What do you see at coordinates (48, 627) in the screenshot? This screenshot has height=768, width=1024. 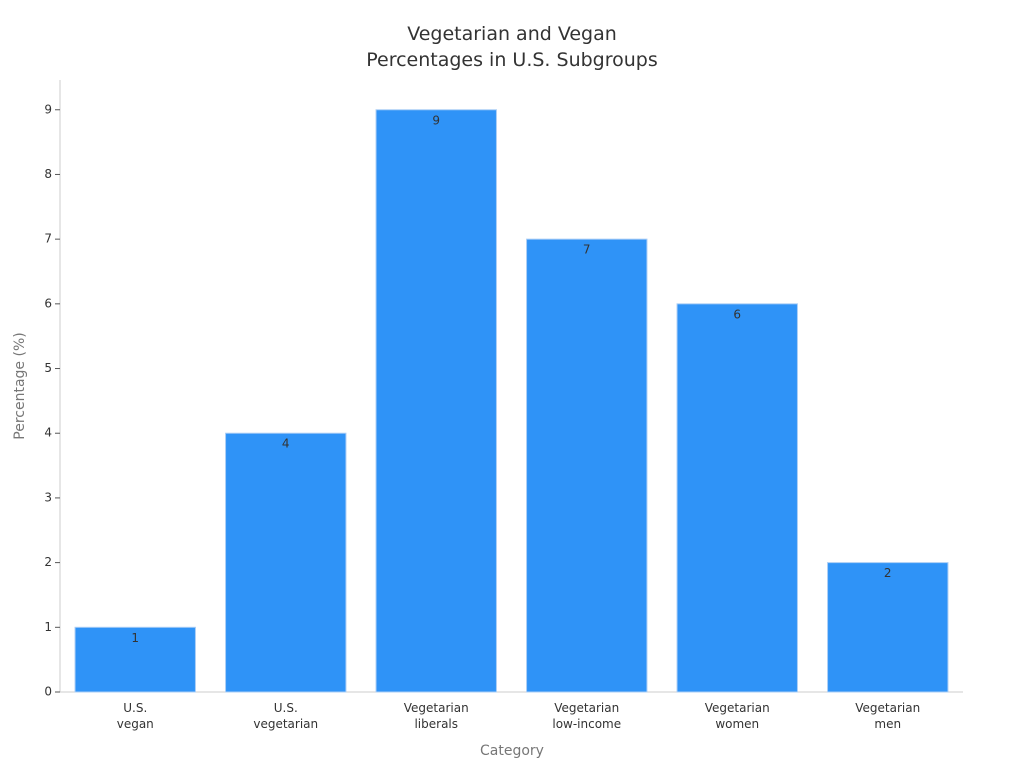 I see `y-tick-label: 1` at bounding box center [48, 627].